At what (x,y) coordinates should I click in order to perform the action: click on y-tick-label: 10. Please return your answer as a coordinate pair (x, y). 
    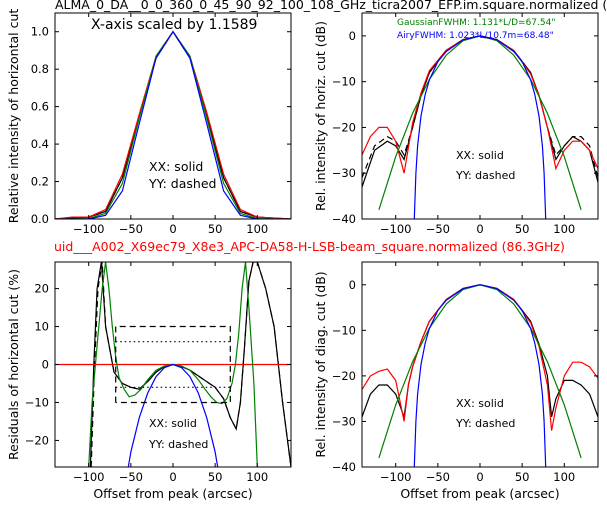
    Looking at the image, I should click on (41, 327).